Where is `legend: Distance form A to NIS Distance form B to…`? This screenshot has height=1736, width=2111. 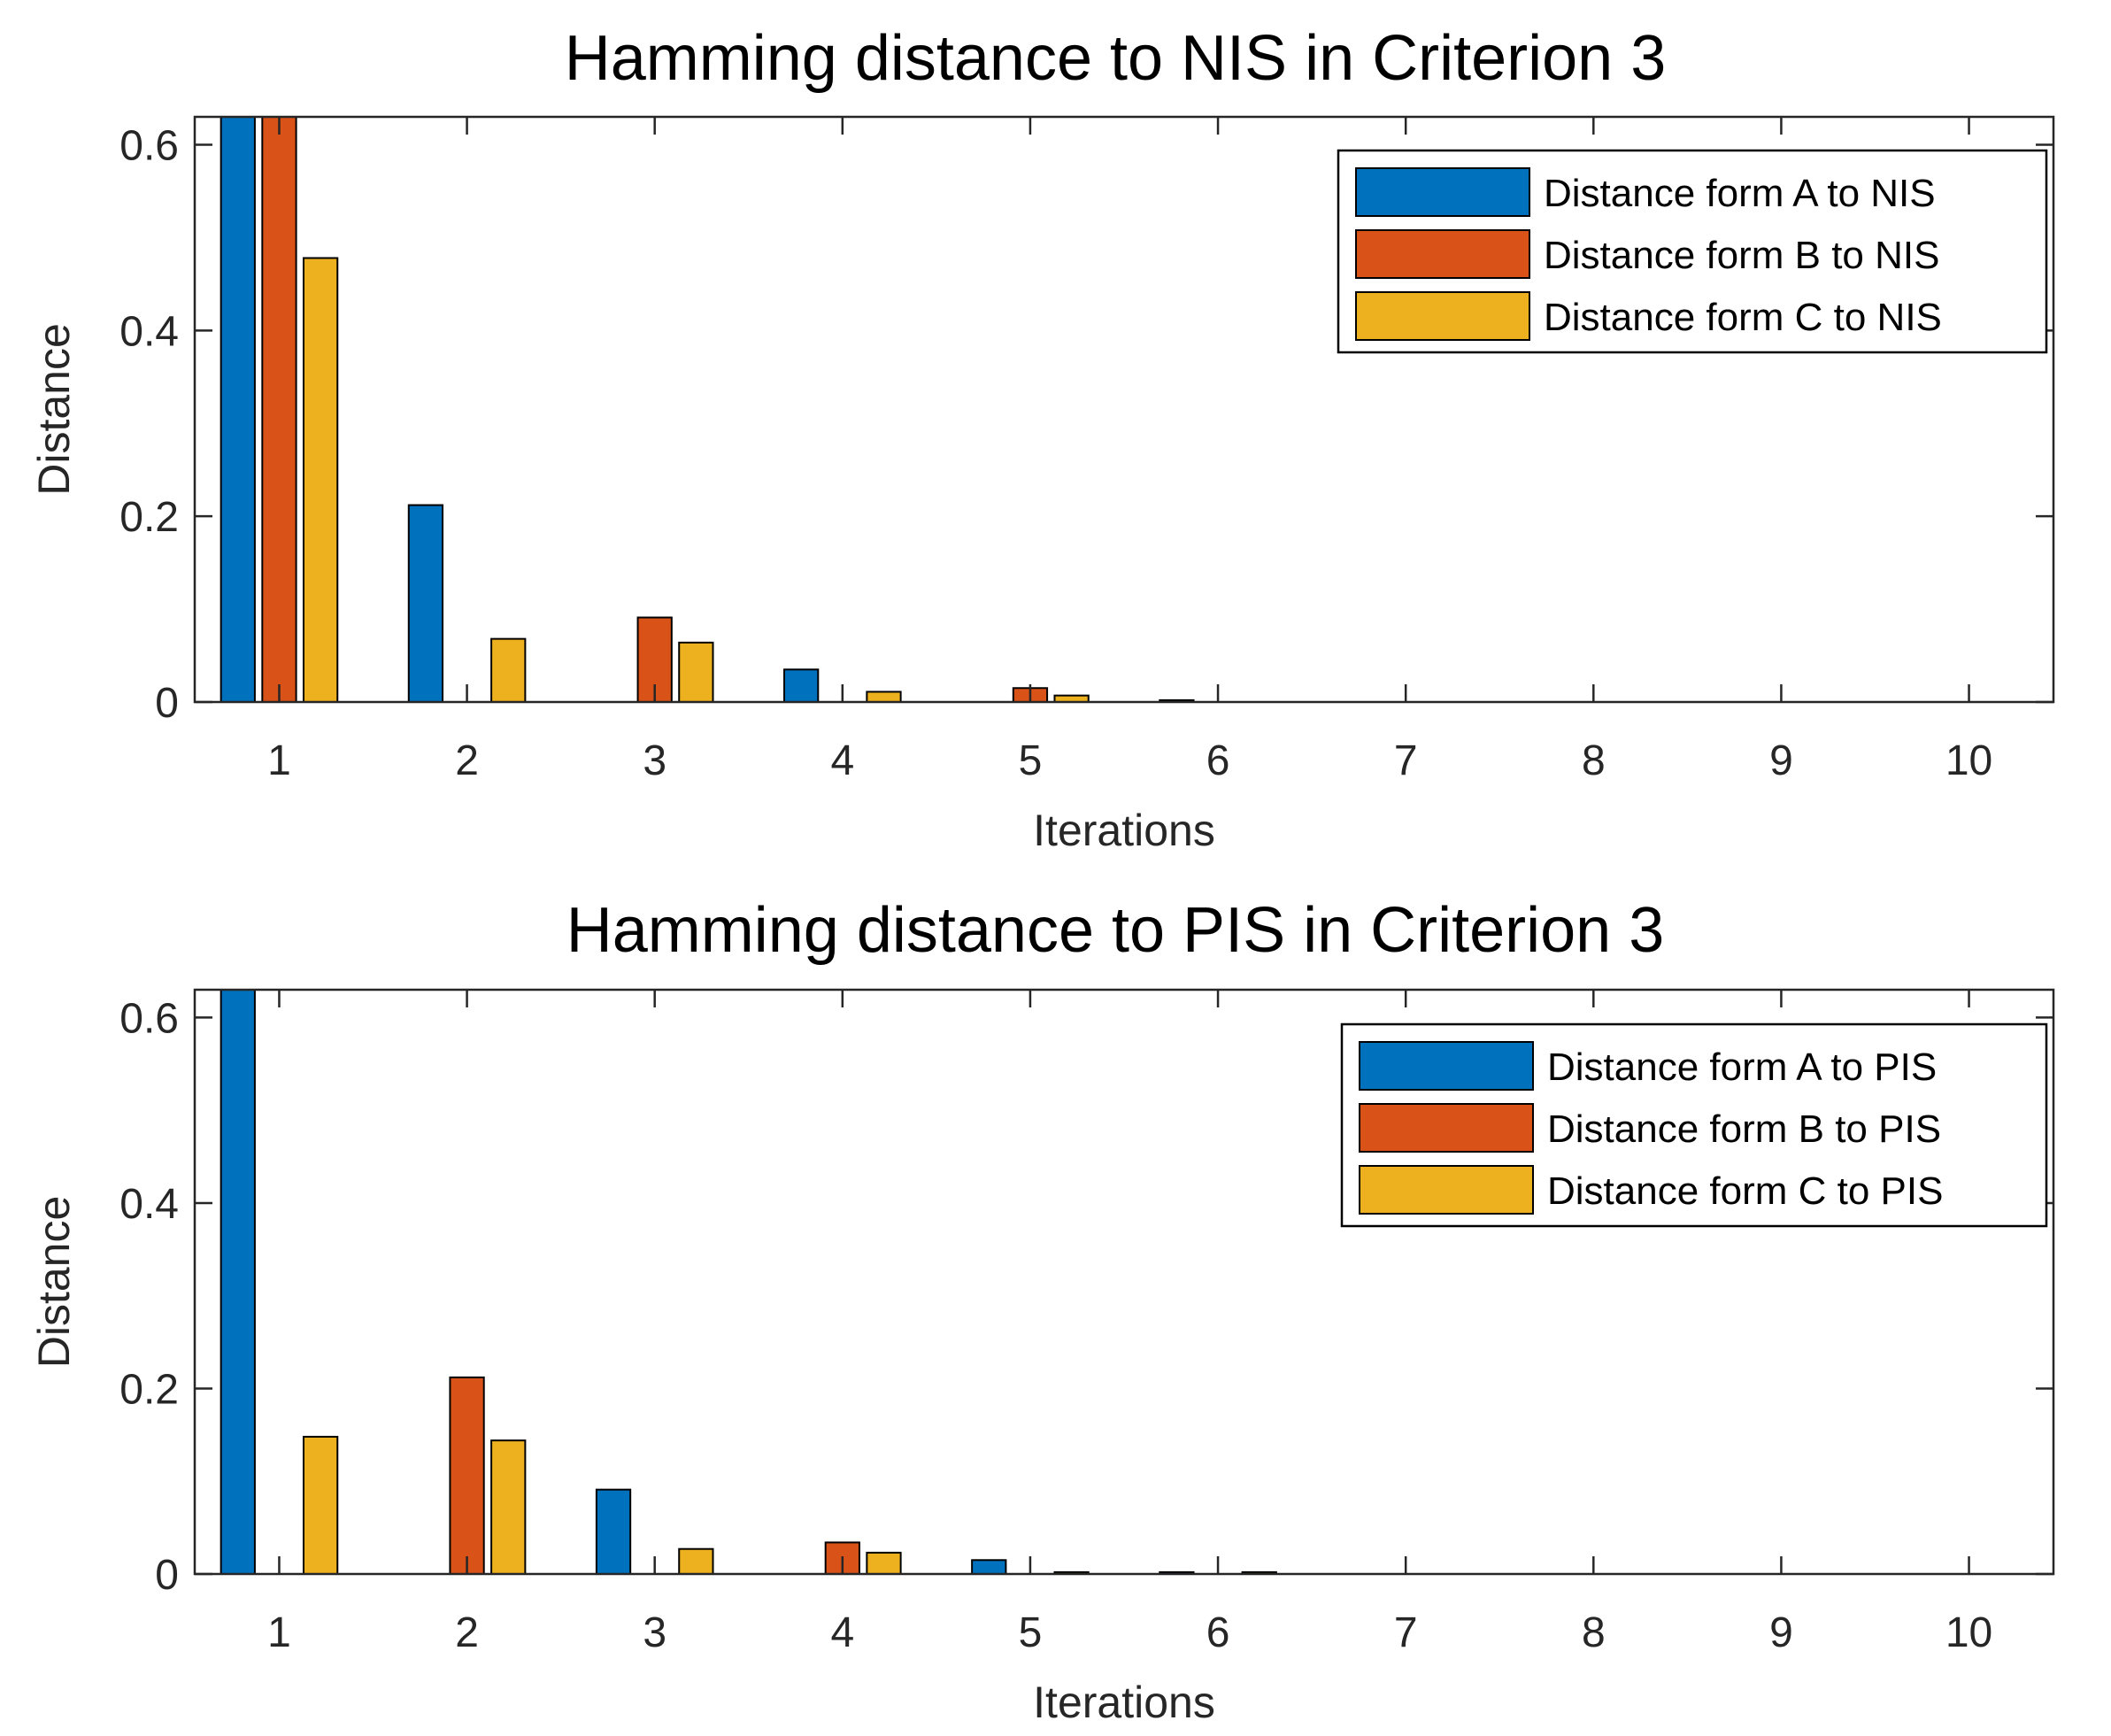 legend: Distance form A to NIS Distance form B to… is located at coordinates (1692, 252).